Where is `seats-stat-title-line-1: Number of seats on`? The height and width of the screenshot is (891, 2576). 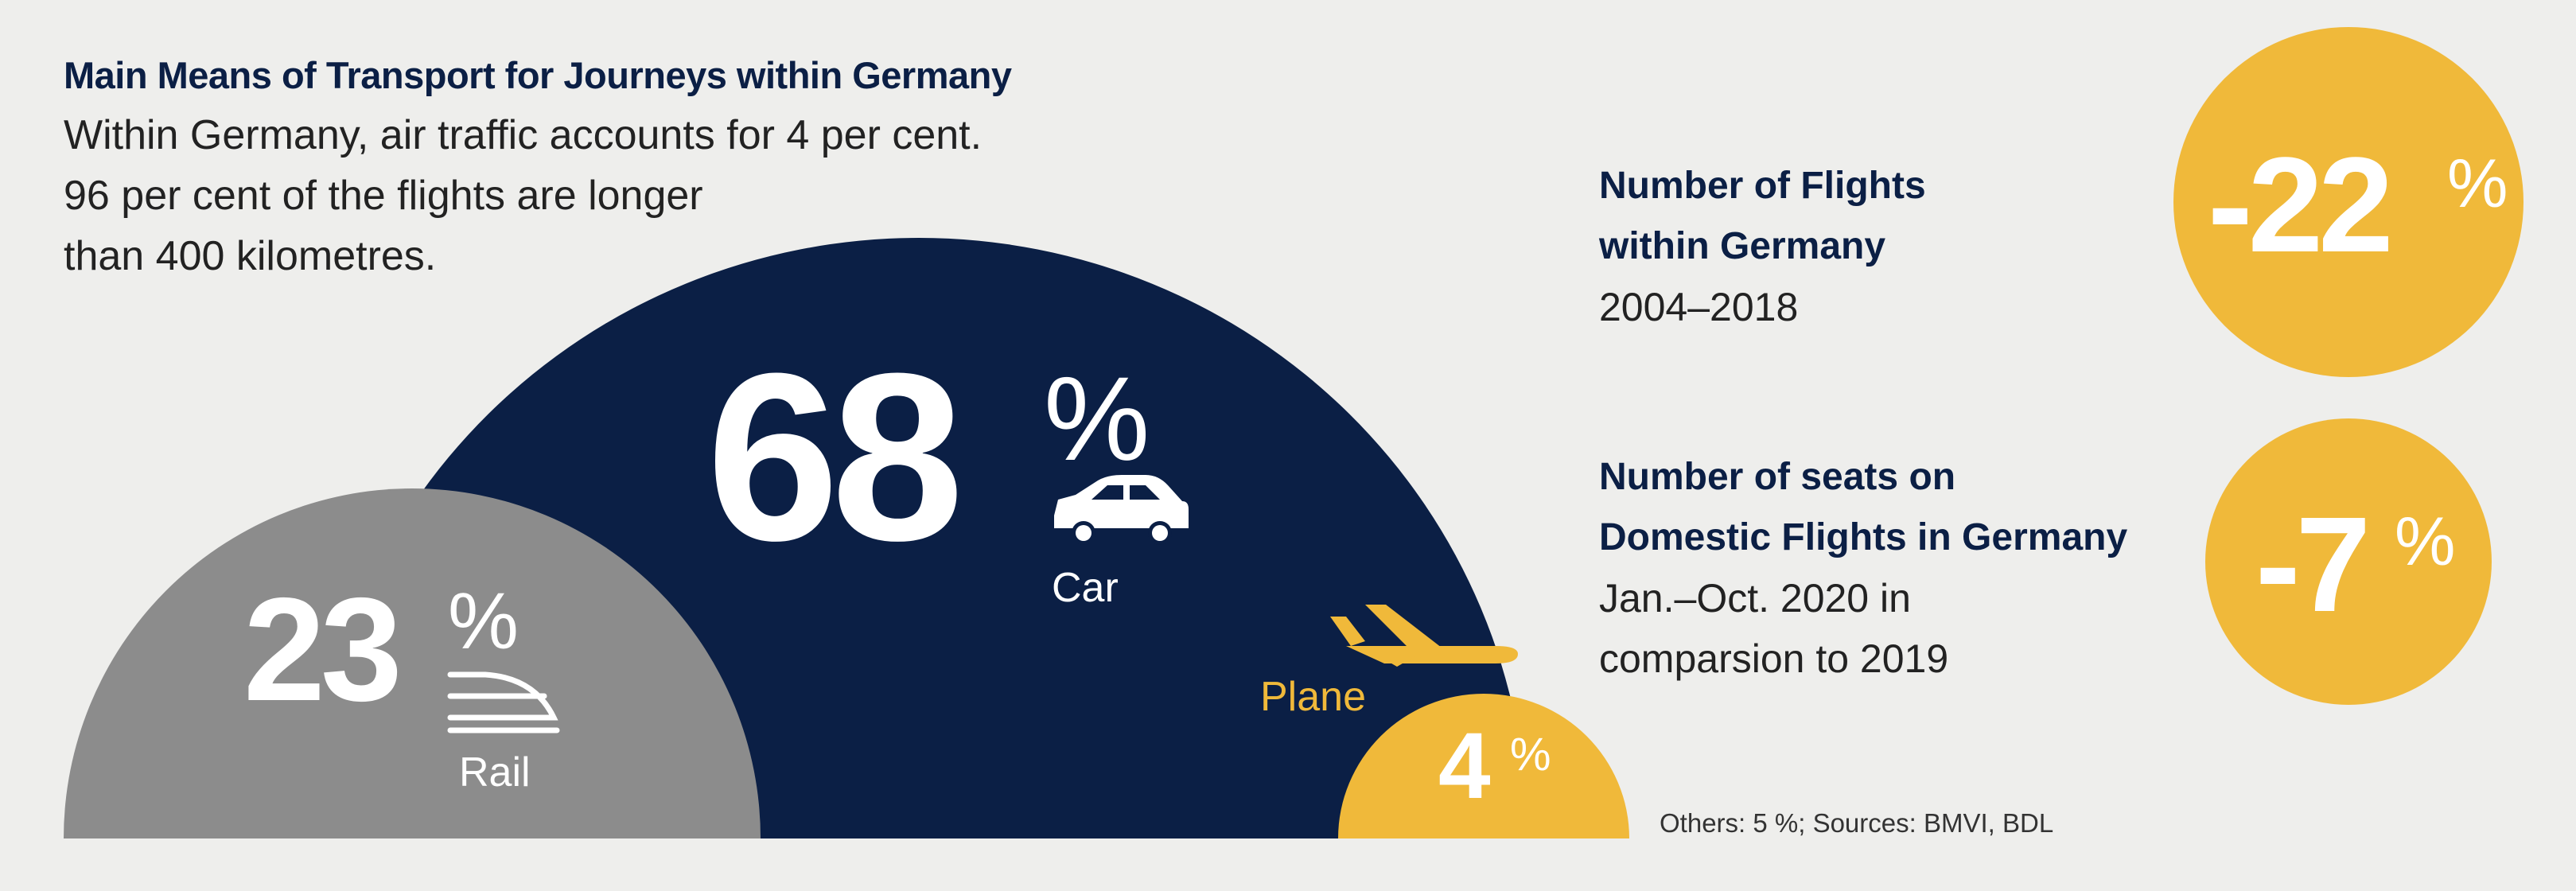 seats-stat-title-line-1: Number of seats on is located at coordinates (1778, 477).